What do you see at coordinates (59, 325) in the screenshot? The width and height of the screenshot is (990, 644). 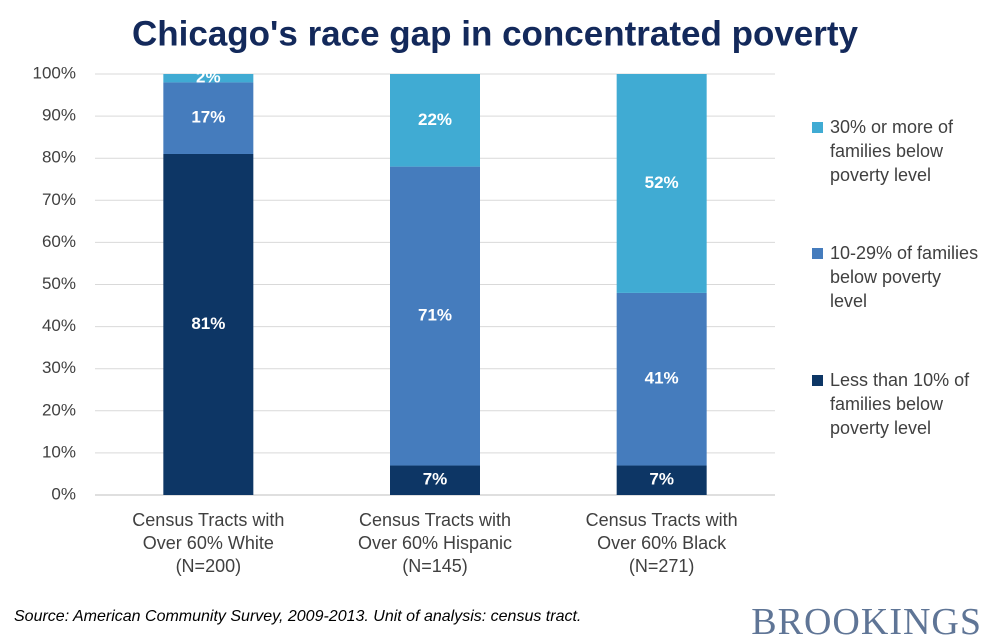 I see `y-tick-label: 40%` at bounding box center [59, 325].